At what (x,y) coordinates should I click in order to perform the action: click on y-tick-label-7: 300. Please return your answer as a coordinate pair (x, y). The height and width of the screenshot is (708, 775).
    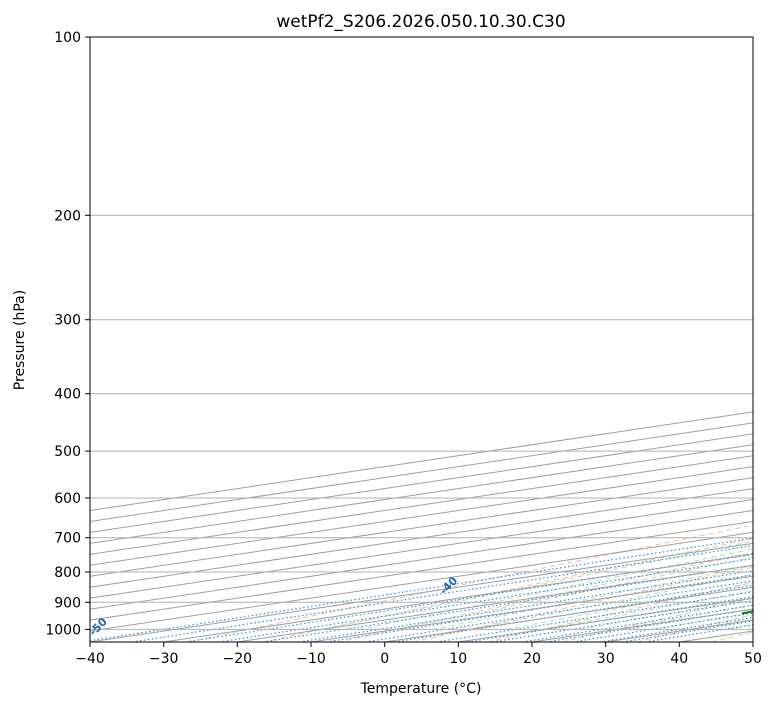
    Looking at the image, I should click on (67, 321).